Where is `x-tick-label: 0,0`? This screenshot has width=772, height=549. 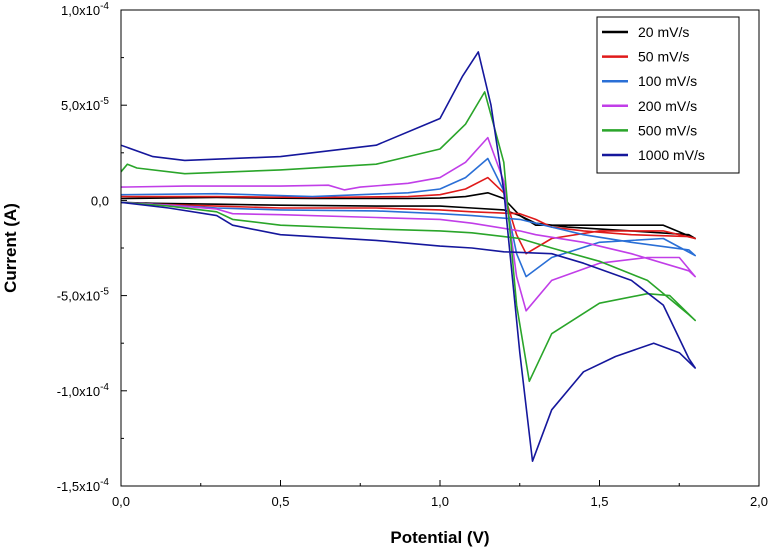 x-tick-label: 0,0 is located at coordinates (121, 501).